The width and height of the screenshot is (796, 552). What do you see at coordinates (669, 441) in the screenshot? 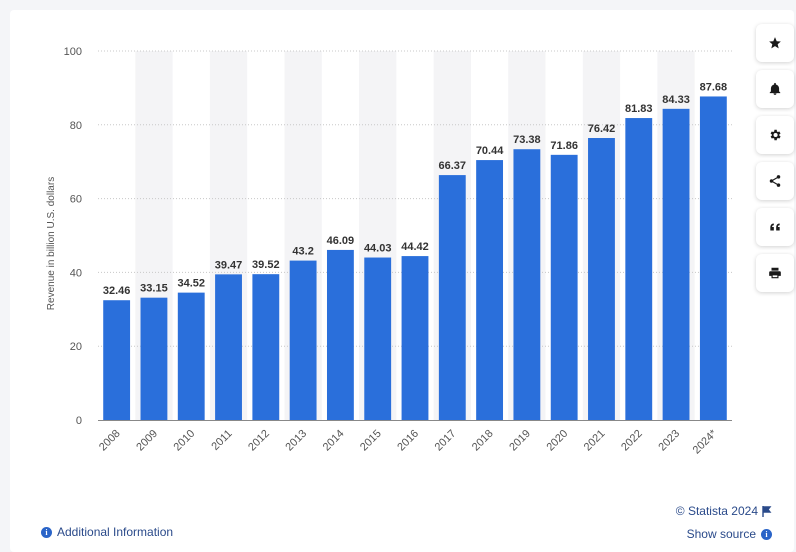
I see `x-tick-label: 2023` at bounding box center [669, 441].